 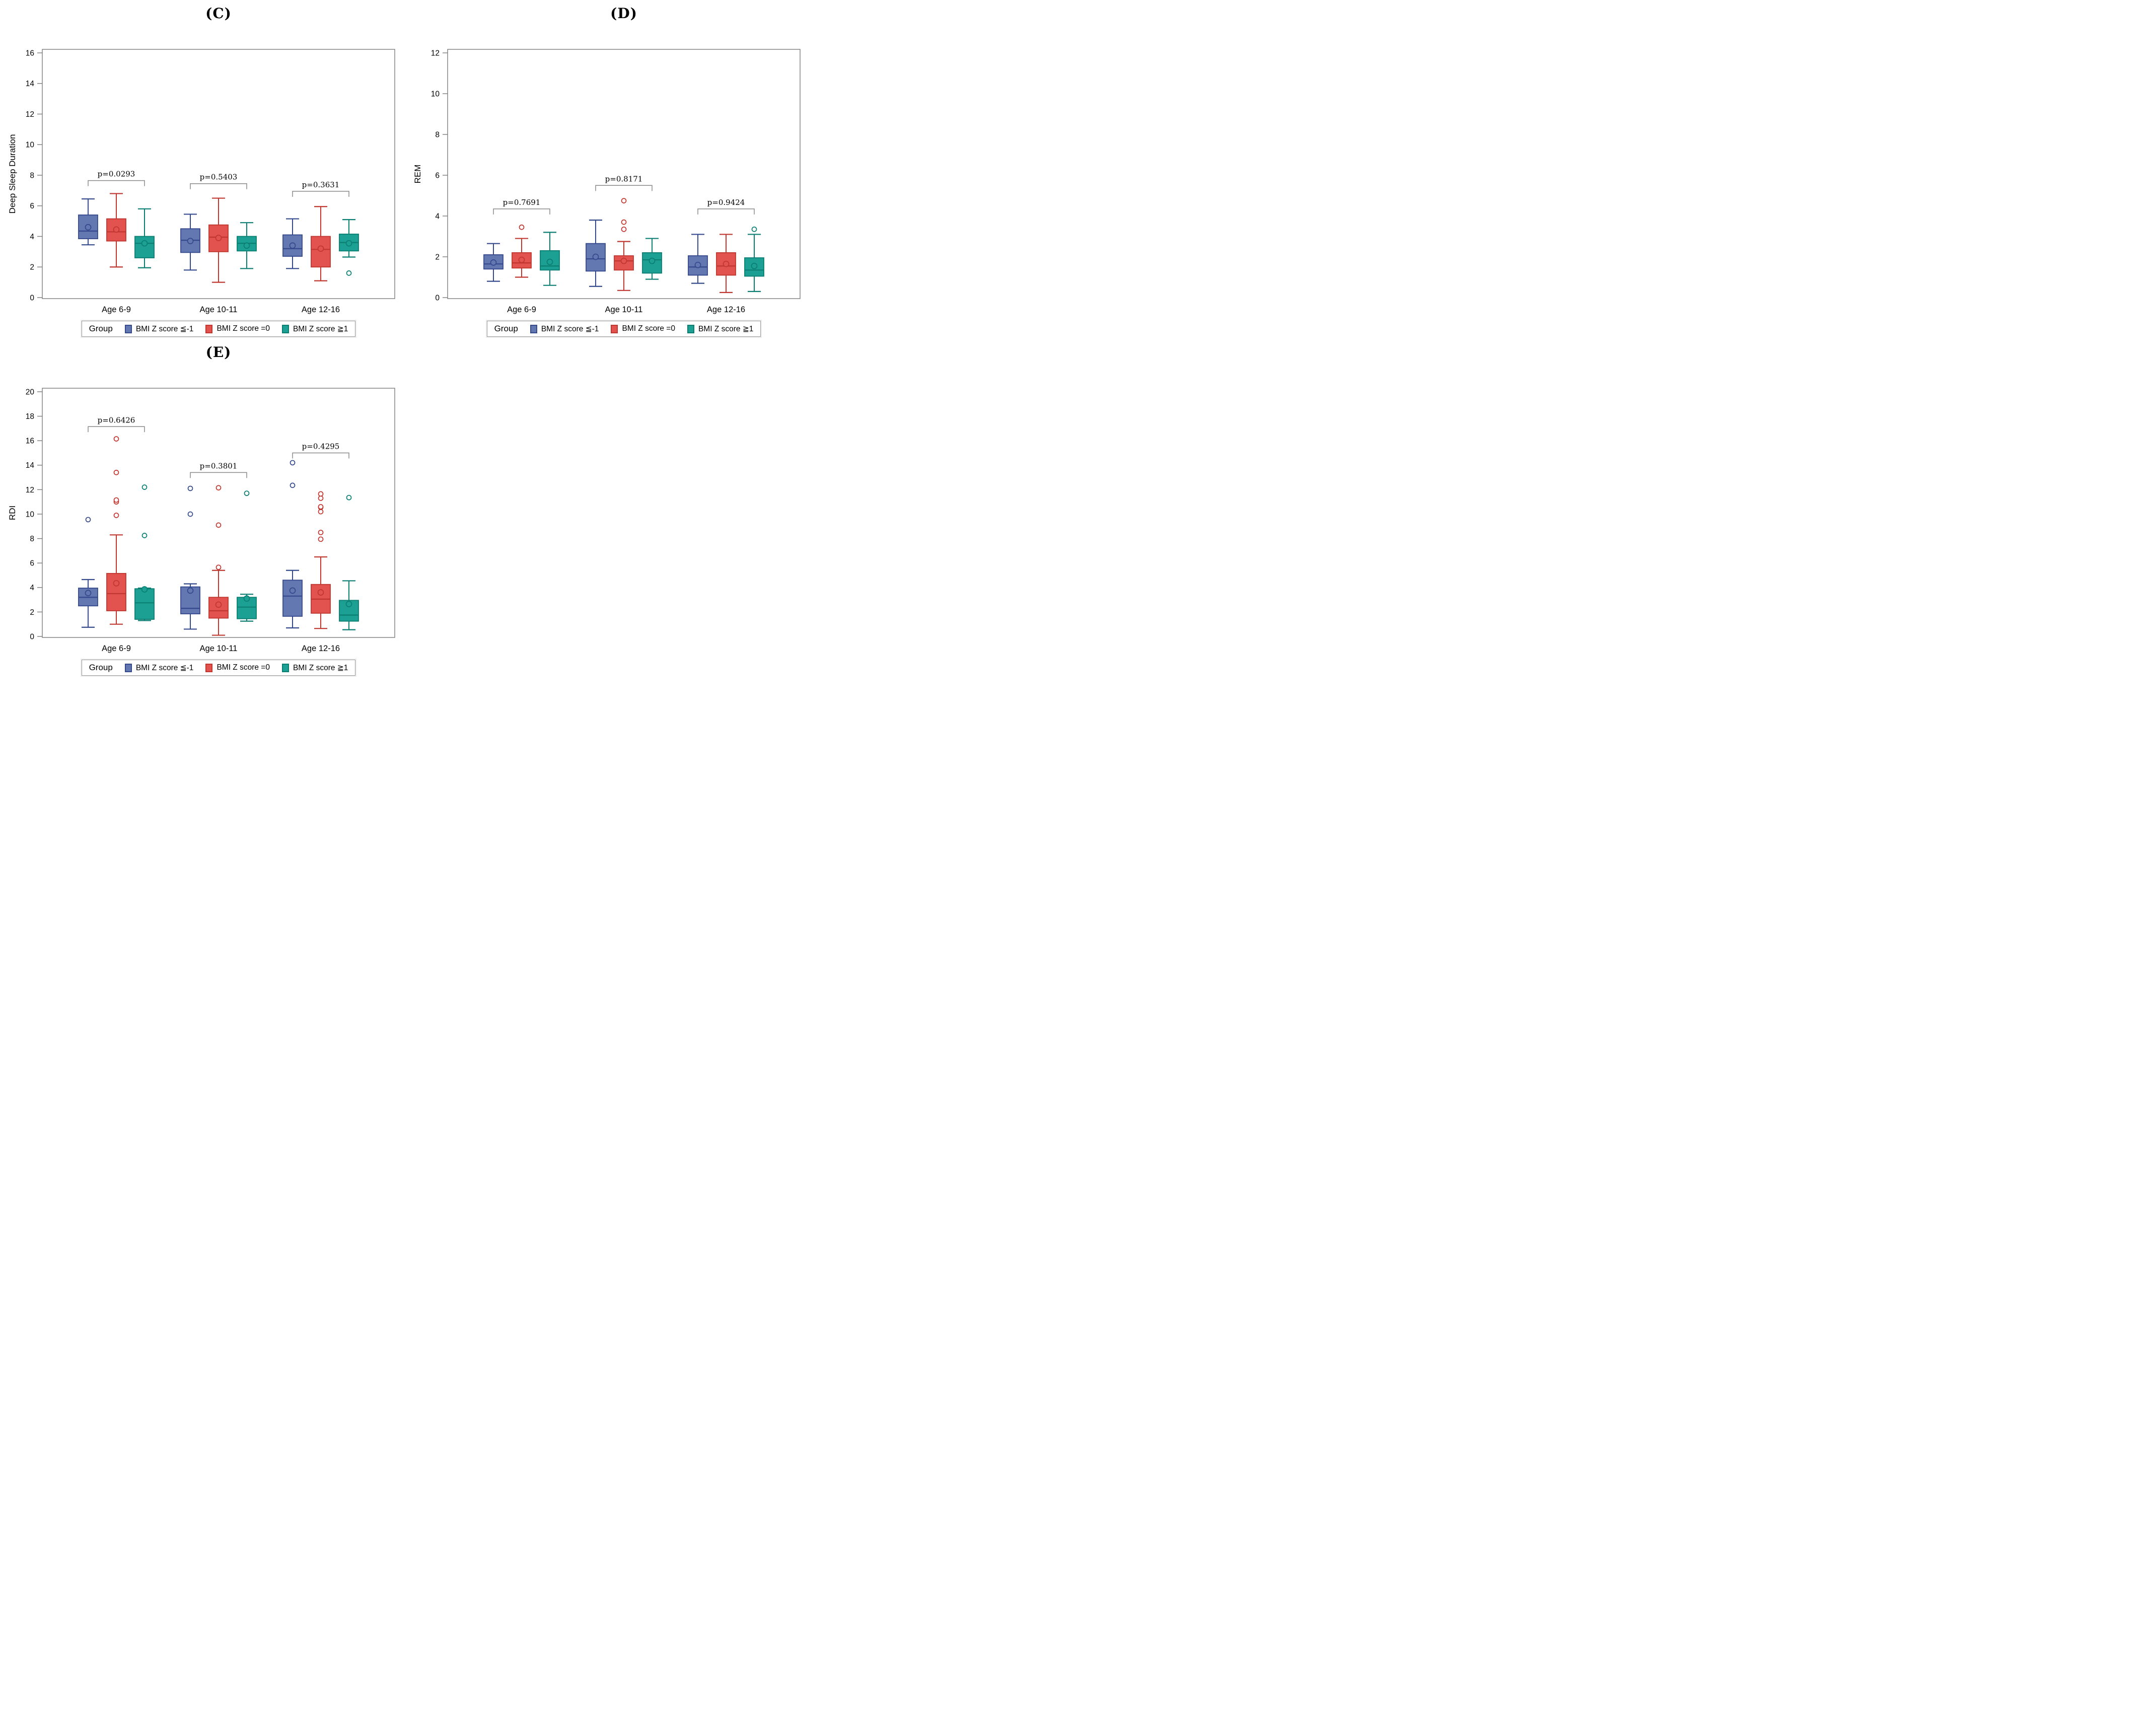 I want to click on legend-item-label: BMI Z score =0, so click(x=243, y=667).